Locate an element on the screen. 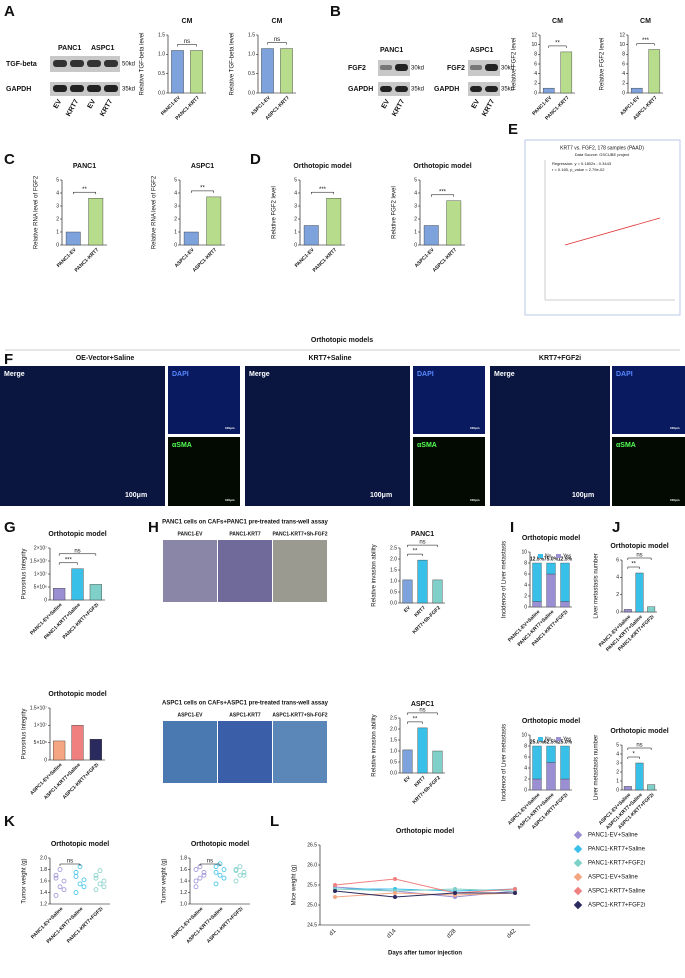 The width and height of the screenshot is (685, 978). value-label: 25.0% is located at coordinates (537, 742).